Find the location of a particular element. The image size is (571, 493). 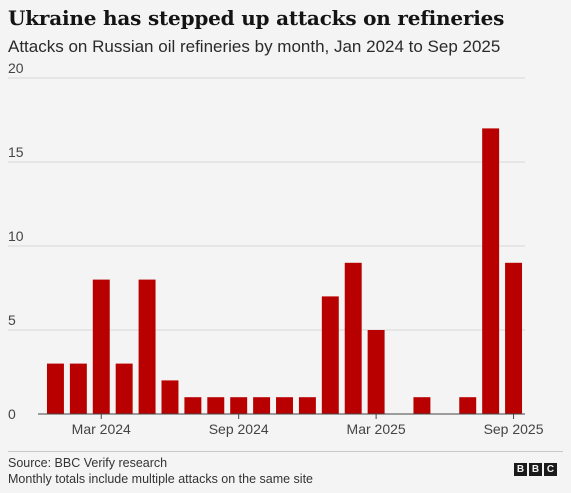

bar-apr-2024 is located at coordinates (124, 388).